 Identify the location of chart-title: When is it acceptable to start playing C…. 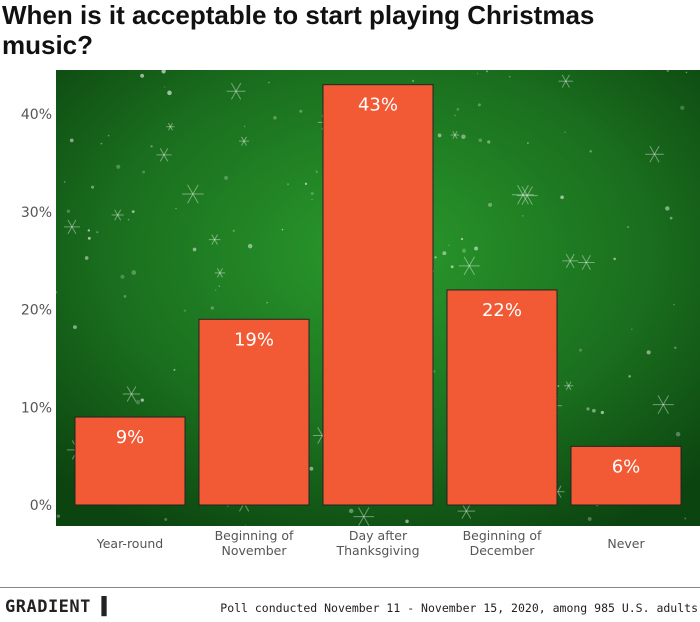
(298, 30).